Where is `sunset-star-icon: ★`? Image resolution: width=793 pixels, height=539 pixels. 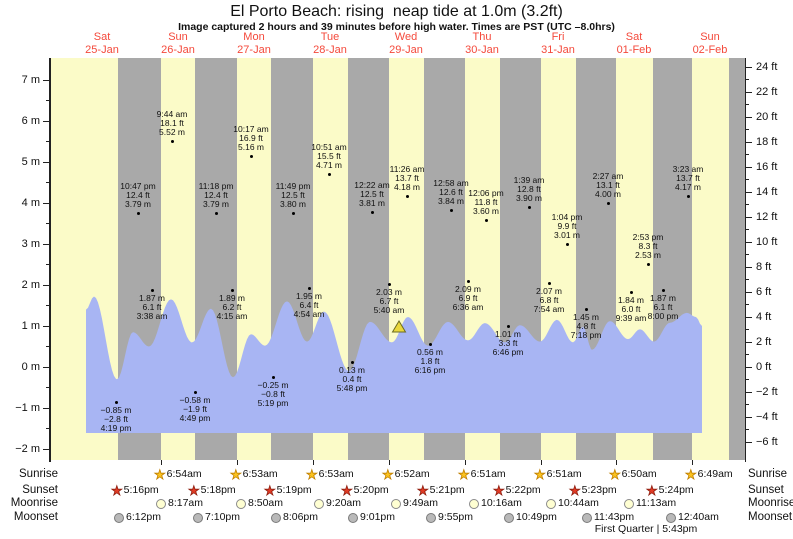 sunset-star-icon: ★ is located at coordinates (499, 490).